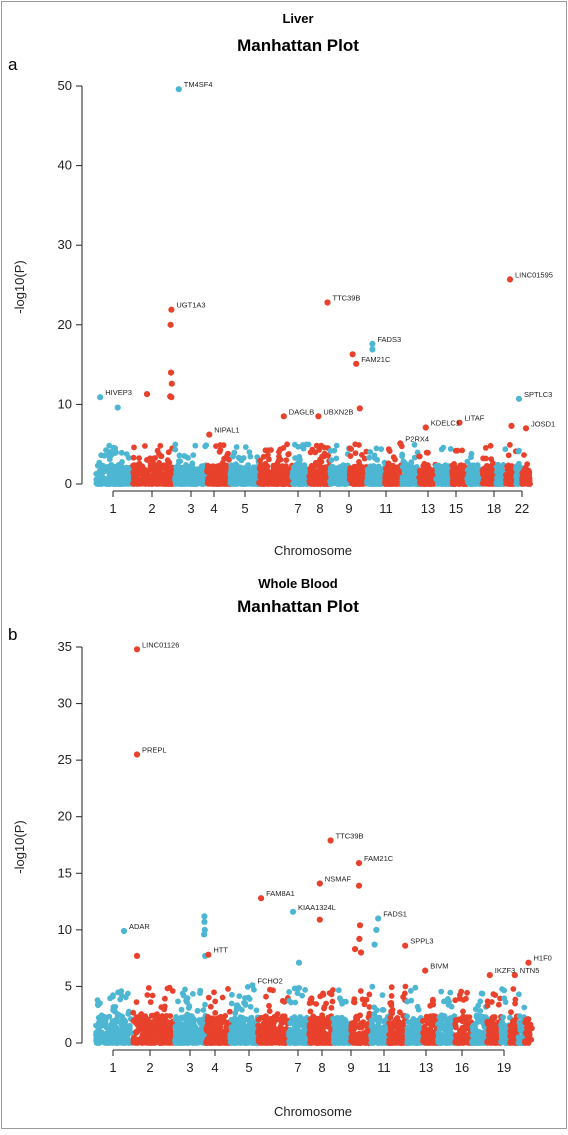 This screenshot has width=568, height=1135. Describe the element at coordinates (65, 929) in the screenshot. I see `y-tick-label: 10` at that location.